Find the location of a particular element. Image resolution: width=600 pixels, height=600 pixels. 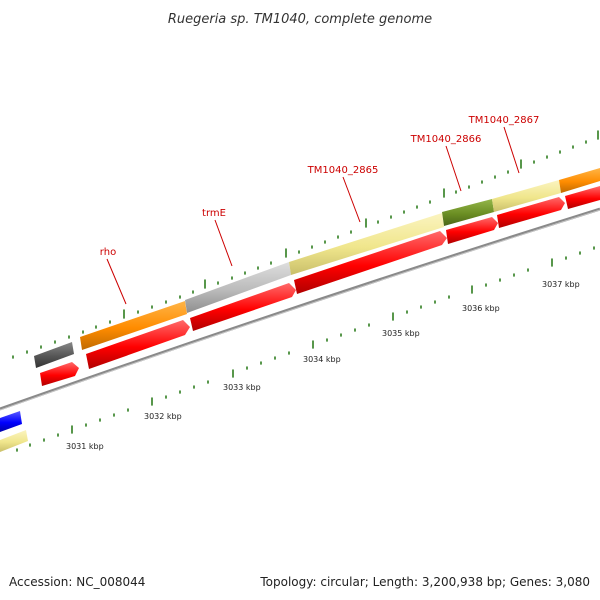

scale-label-3037: 3037 kbp is located at coordinates (561, 284).